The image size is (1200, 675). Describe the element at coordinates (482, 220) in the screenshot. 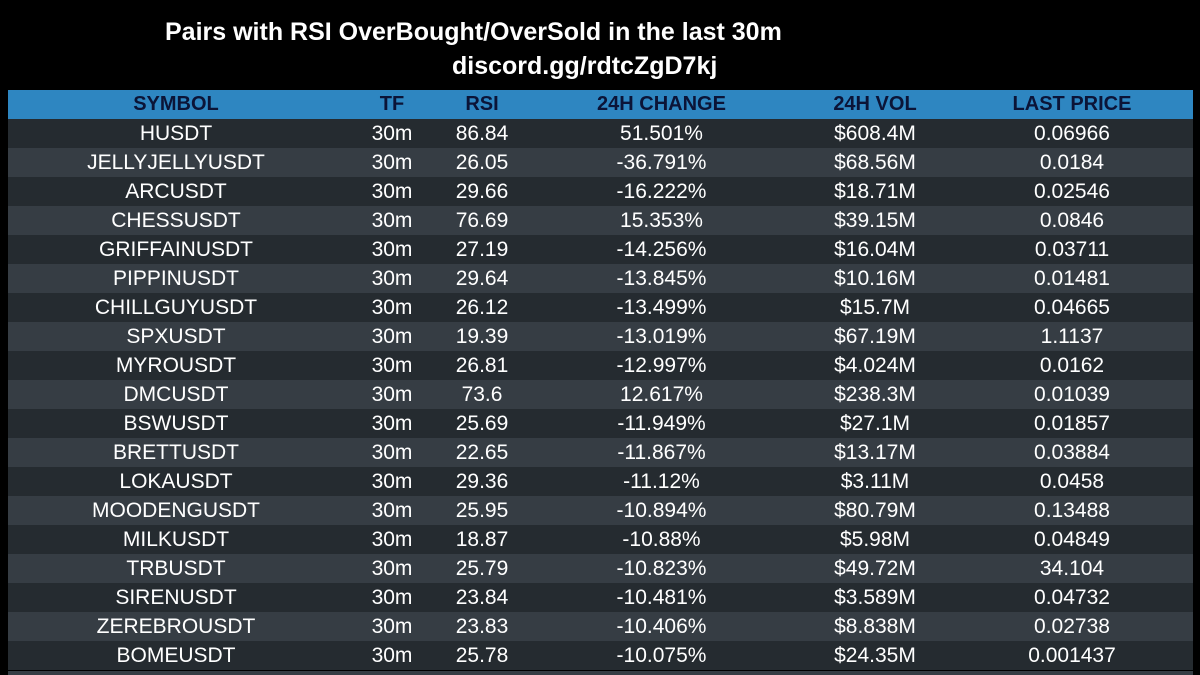

I see `cell-rsi: 76.69` at that location.